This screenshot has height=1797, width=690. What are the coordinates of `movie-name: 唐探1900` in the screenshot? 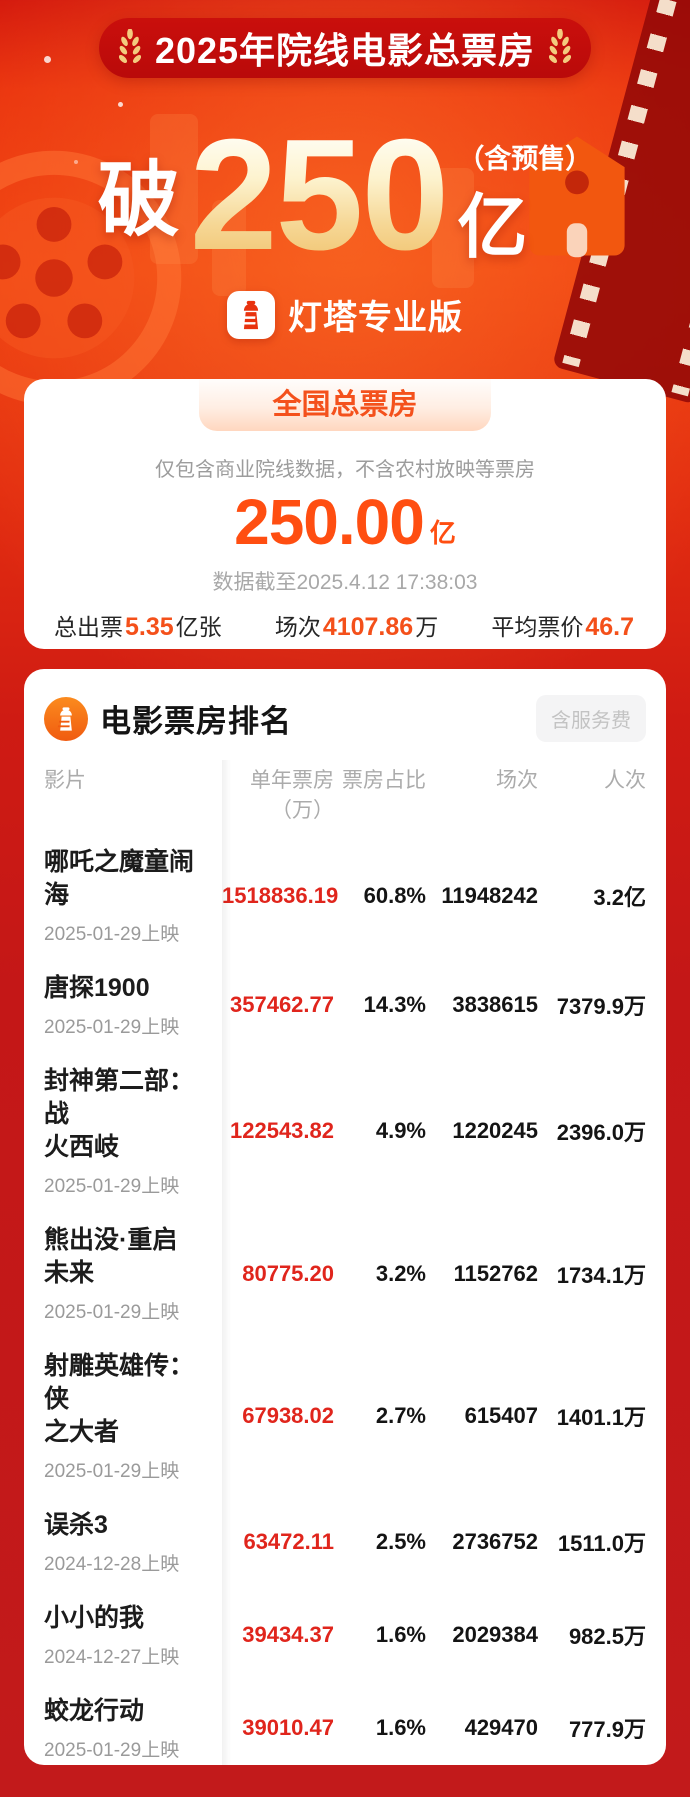 It's located at (97, 987).